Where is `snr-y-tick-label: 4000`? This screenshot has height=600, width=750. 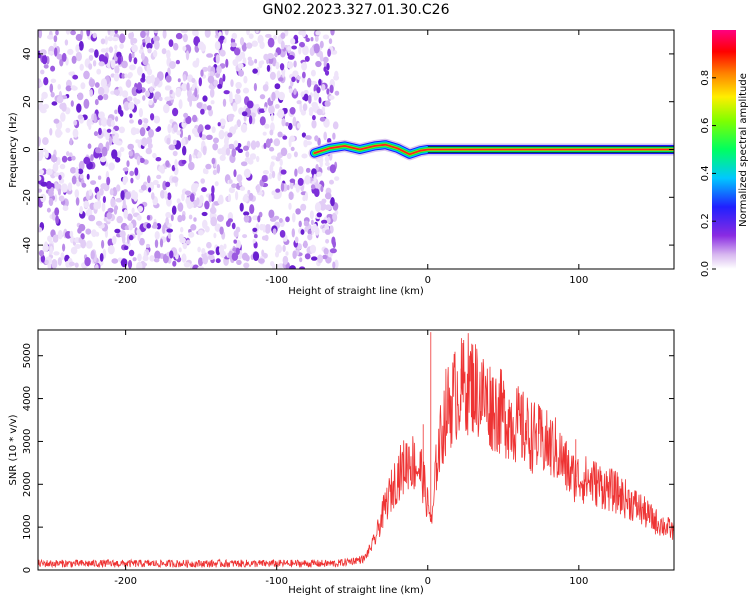 snr-y-tick-label: 4000 is located at coordinates (27, 398).